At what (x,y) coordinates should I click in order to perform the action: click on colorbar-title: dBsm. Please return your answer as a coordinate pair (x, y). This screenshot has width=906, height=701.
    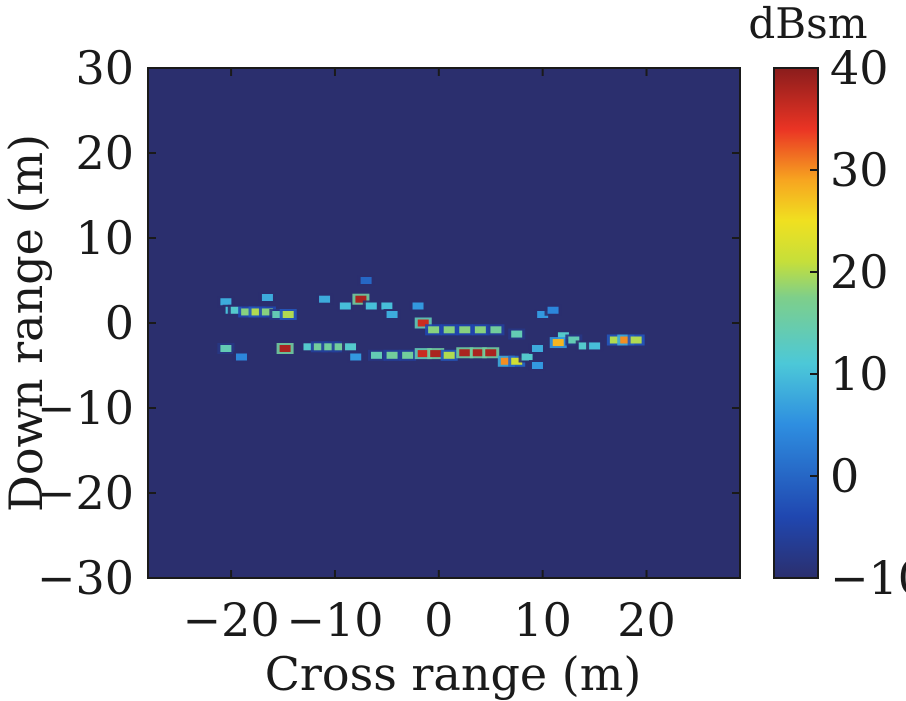
    Looking at the image, I should click on (807, 24).